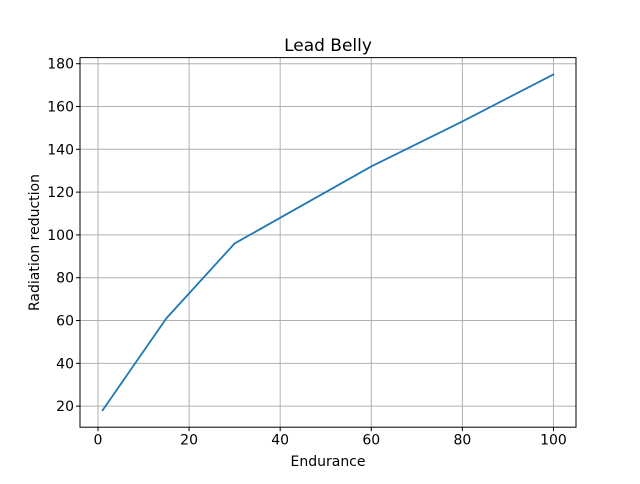 This screenshot has height=484, width=640. Describe the element at coordinates (65, 407) in the screenshot. I see `y-tick-label: 20` at that location.